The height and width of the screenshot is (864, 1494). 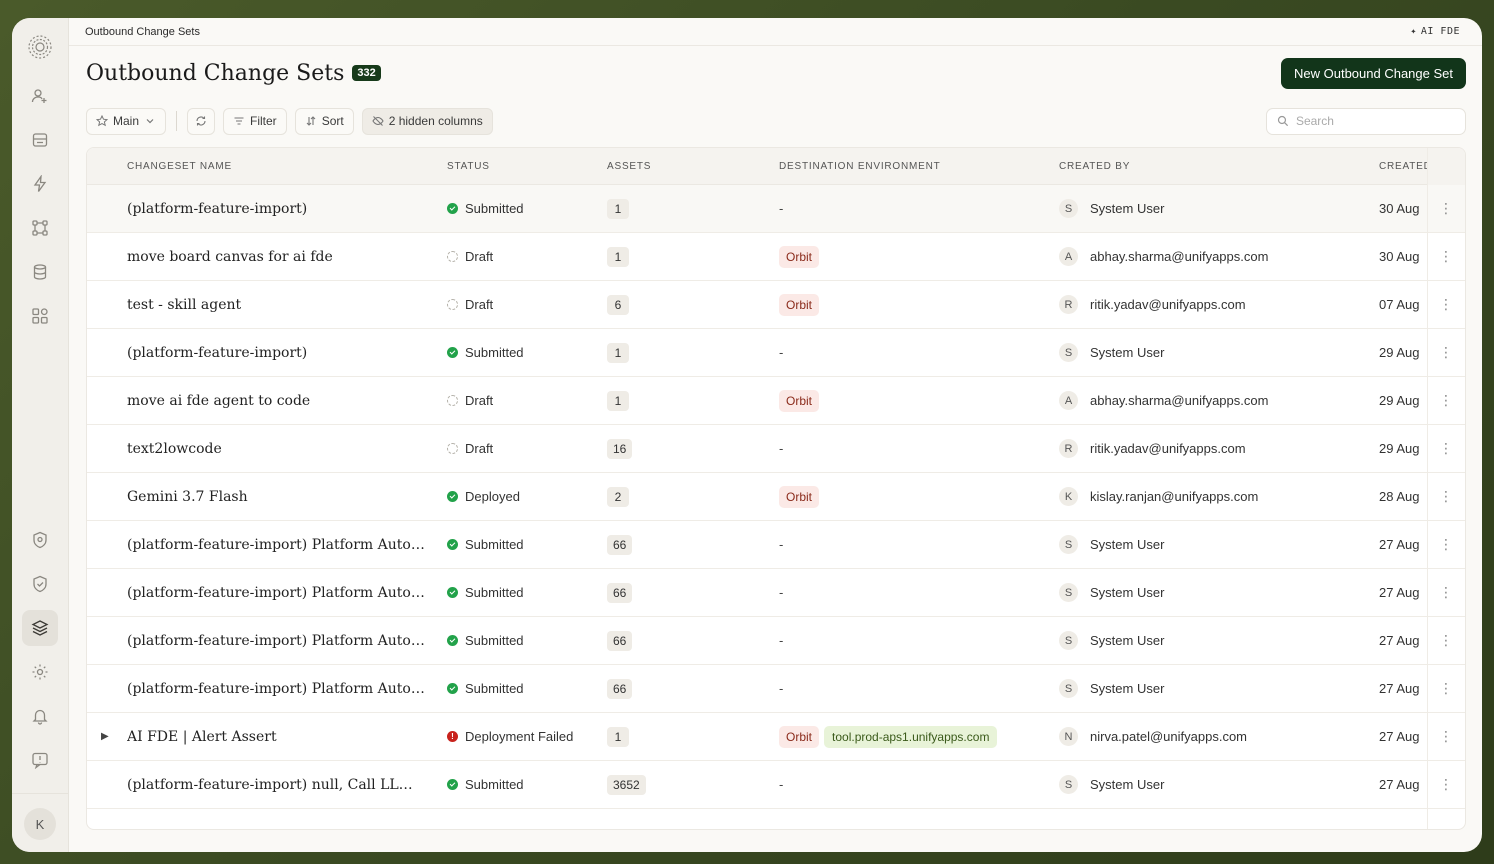 What do you see at coordinates (40, 716) in the screenshot?
I see `bell-icon` at bounding box center [40, 716].